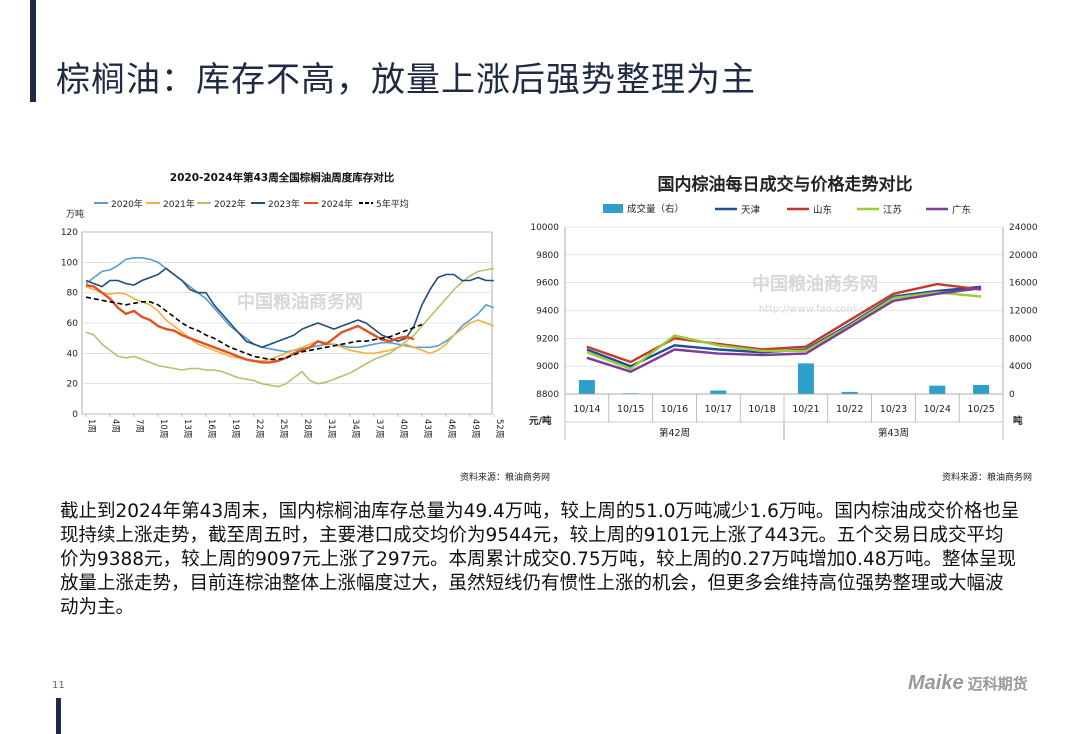  Describe the element at coordinates (115, 426) in the screenshot. I see `x-tick-label: 4周` at that location.